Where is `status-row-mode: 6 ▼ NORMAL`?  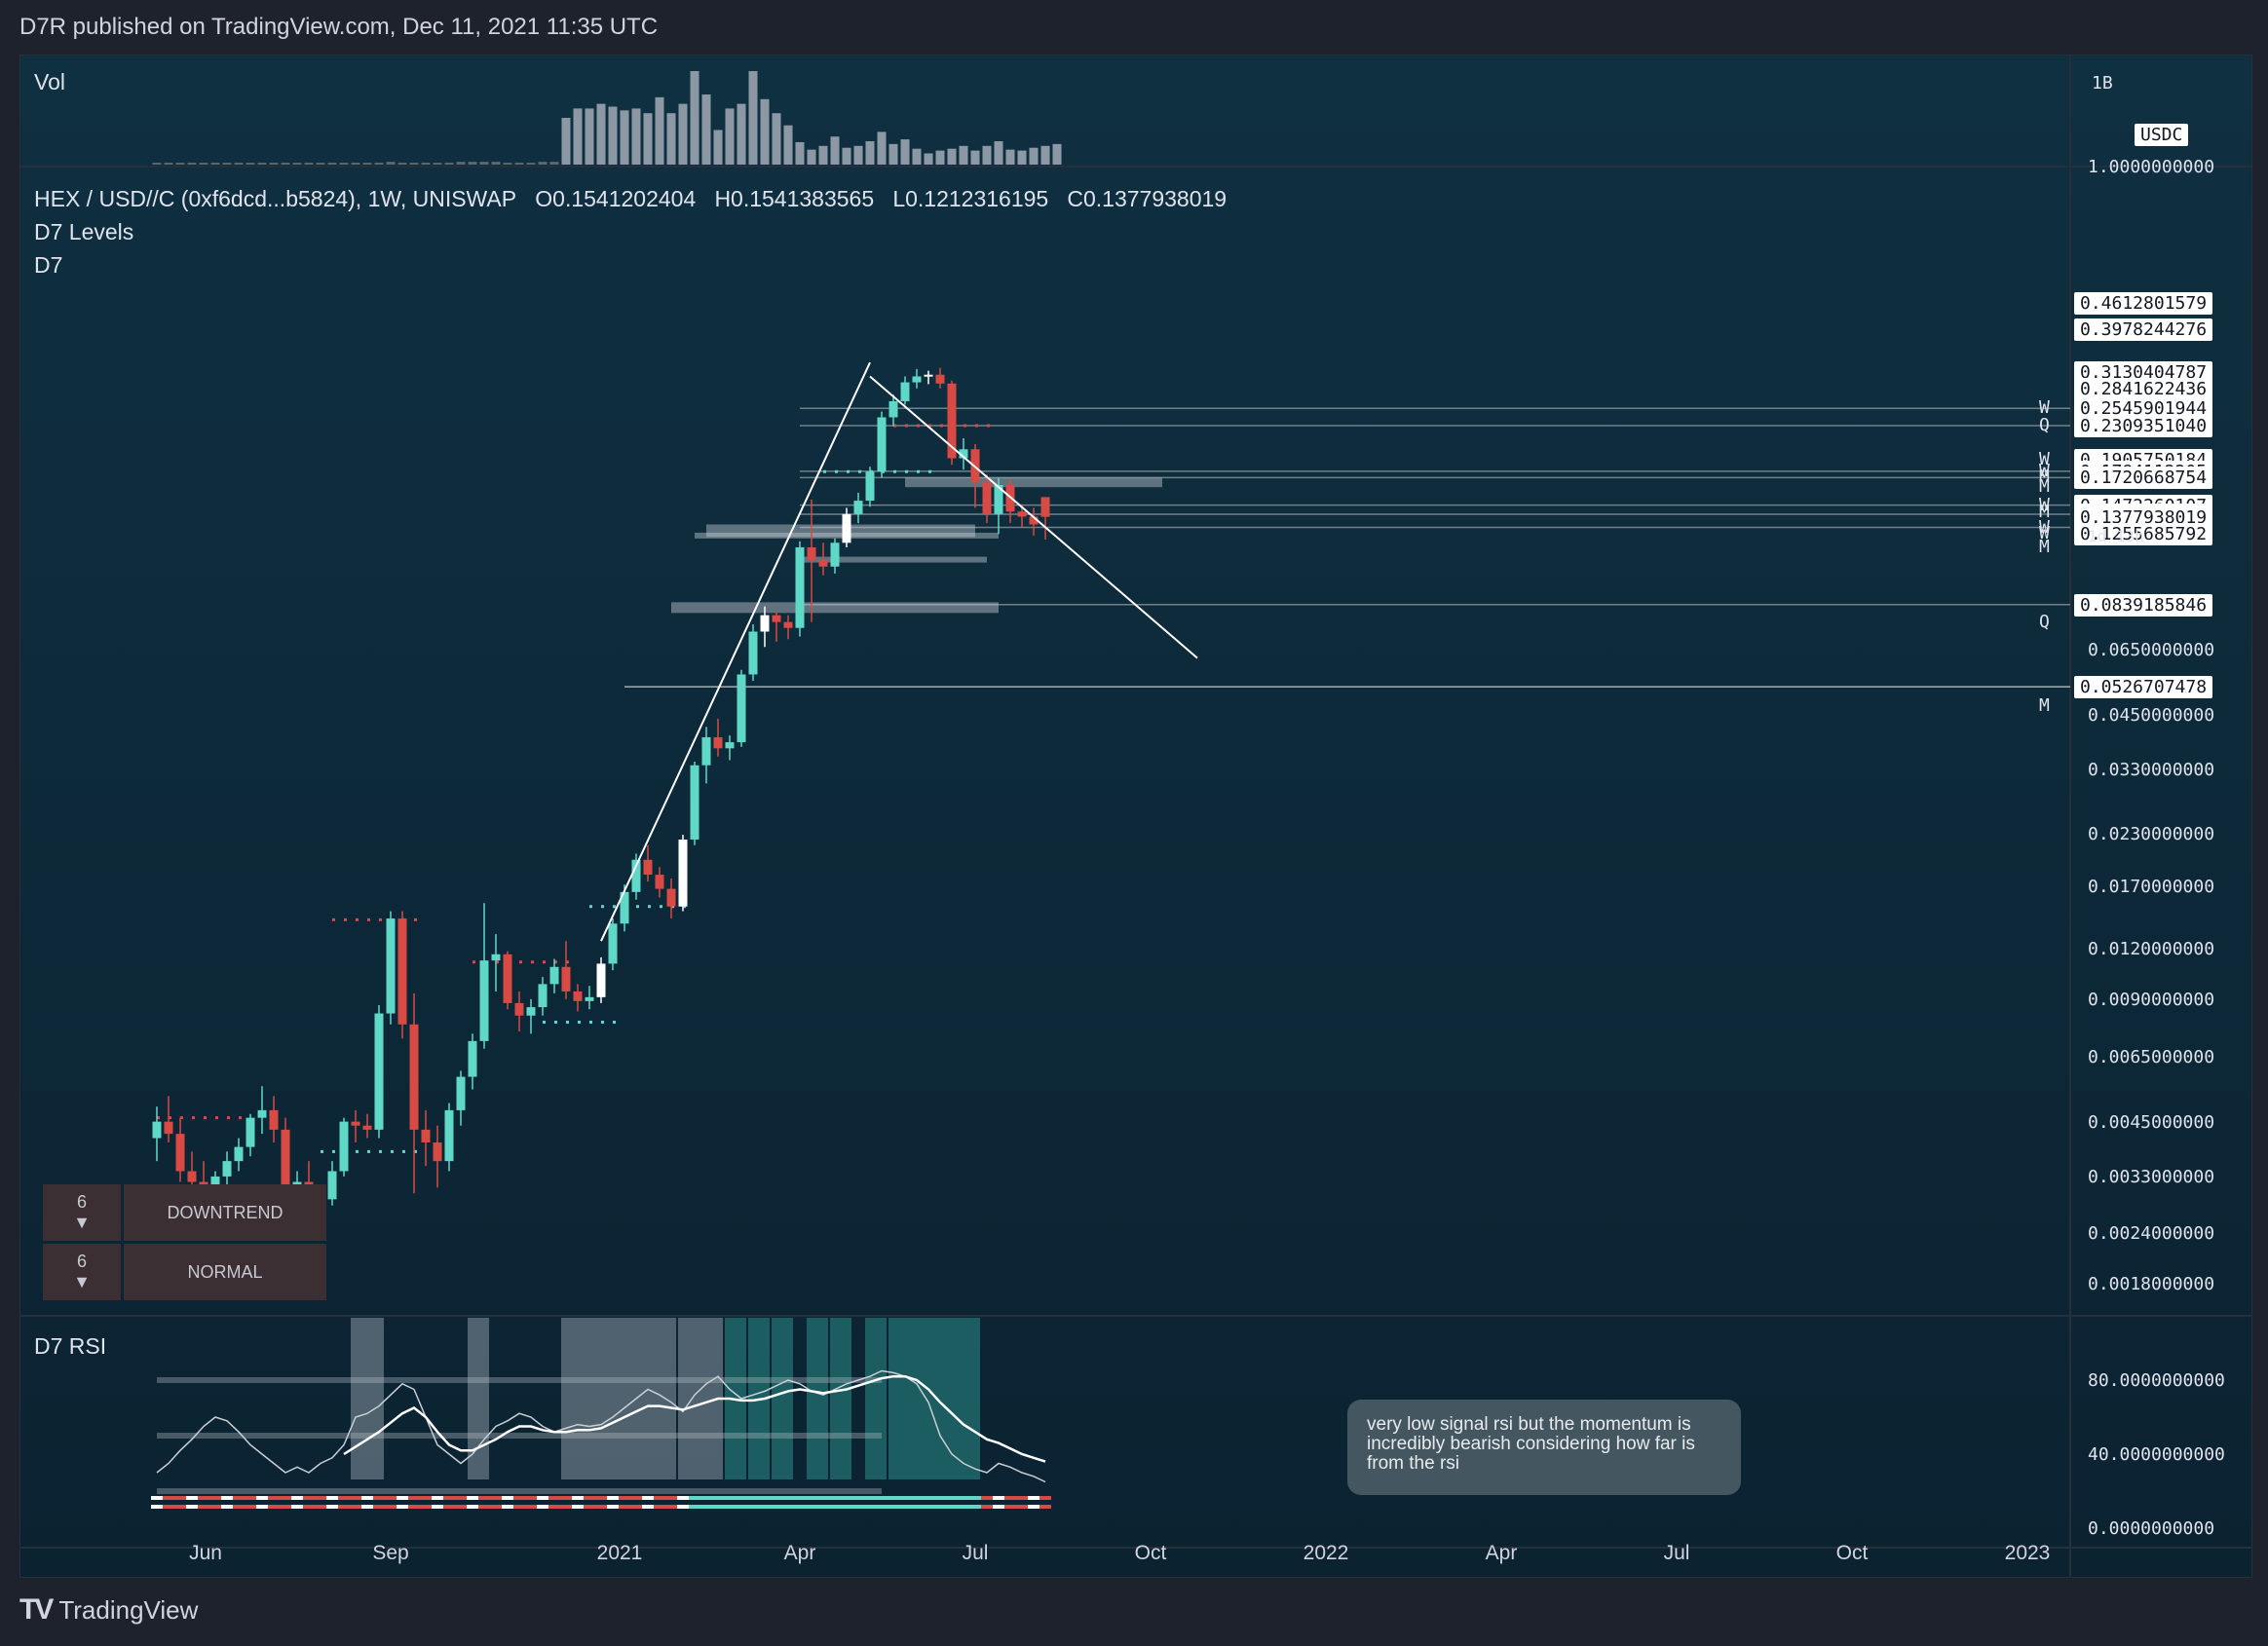
status-row-mode: 6 ▼ NORMAL is located at coordinates (184, 1272).